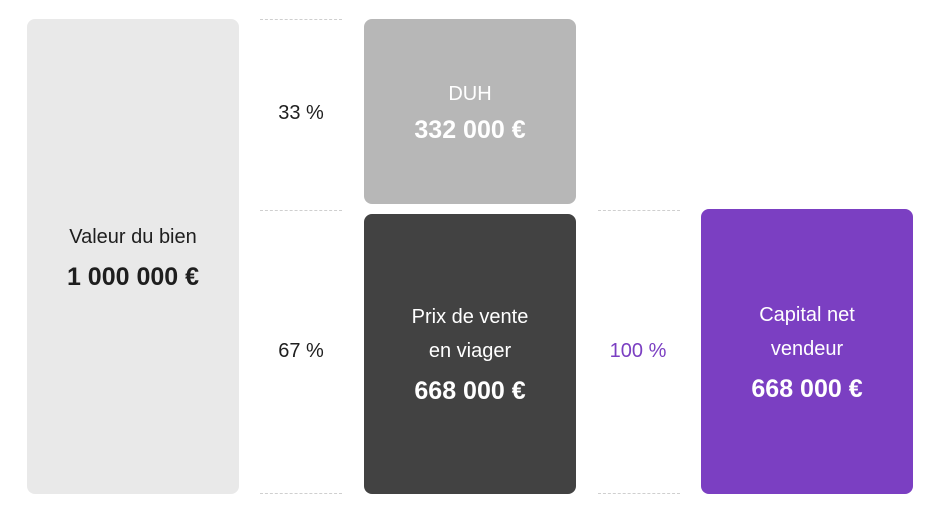 The height and width of the screenshot is (517, 945). I want to click on bottom-divider-right, so click(639, 493).